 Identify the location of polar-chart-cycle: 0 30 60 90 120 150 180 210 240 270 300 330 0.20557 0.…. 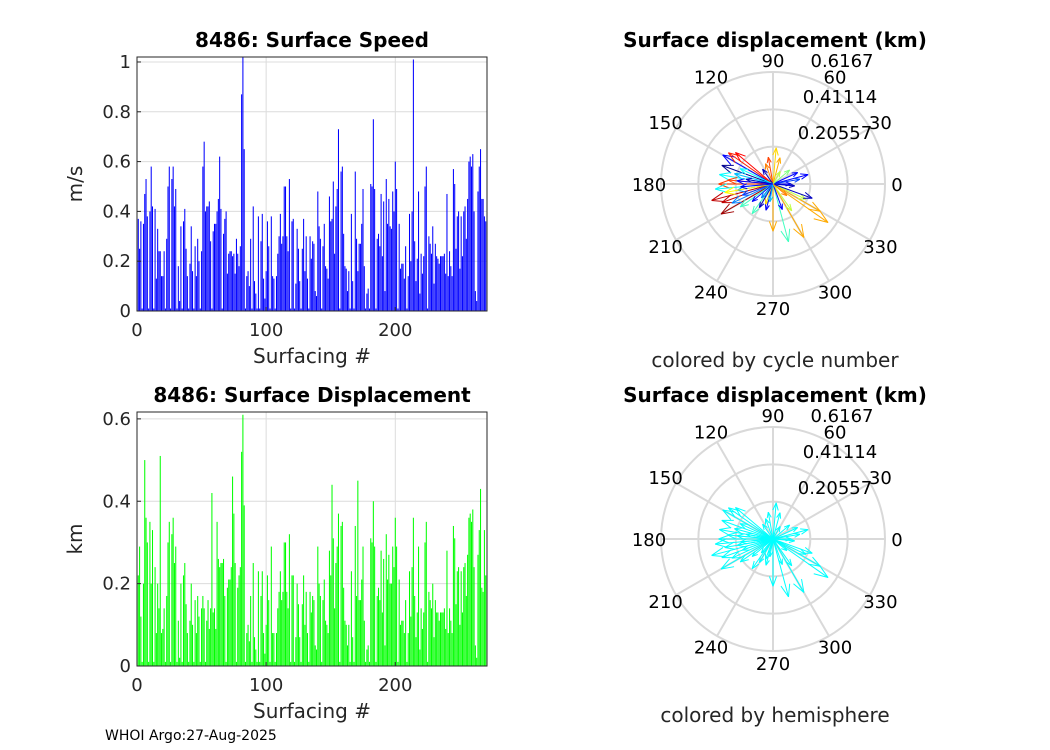
(775, 200).